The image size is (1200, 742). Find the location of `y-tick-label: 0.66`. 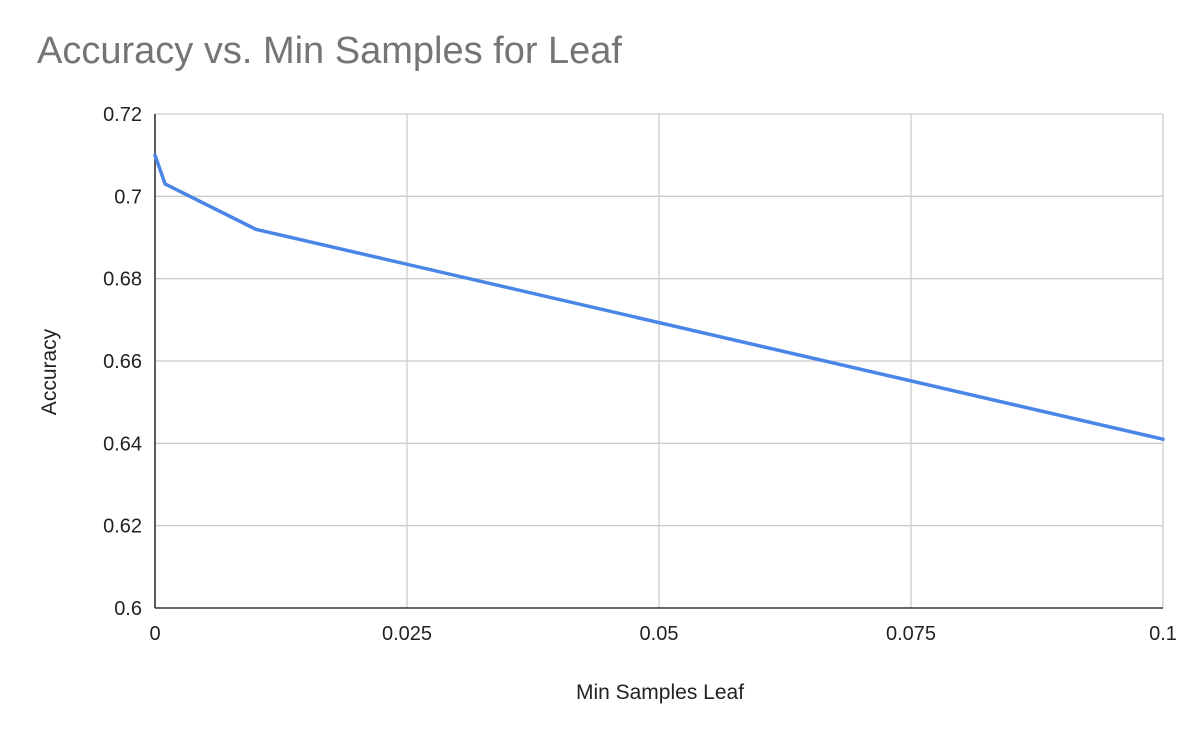

y-tick-label: 0.66 is located at coordinates (122, 362).